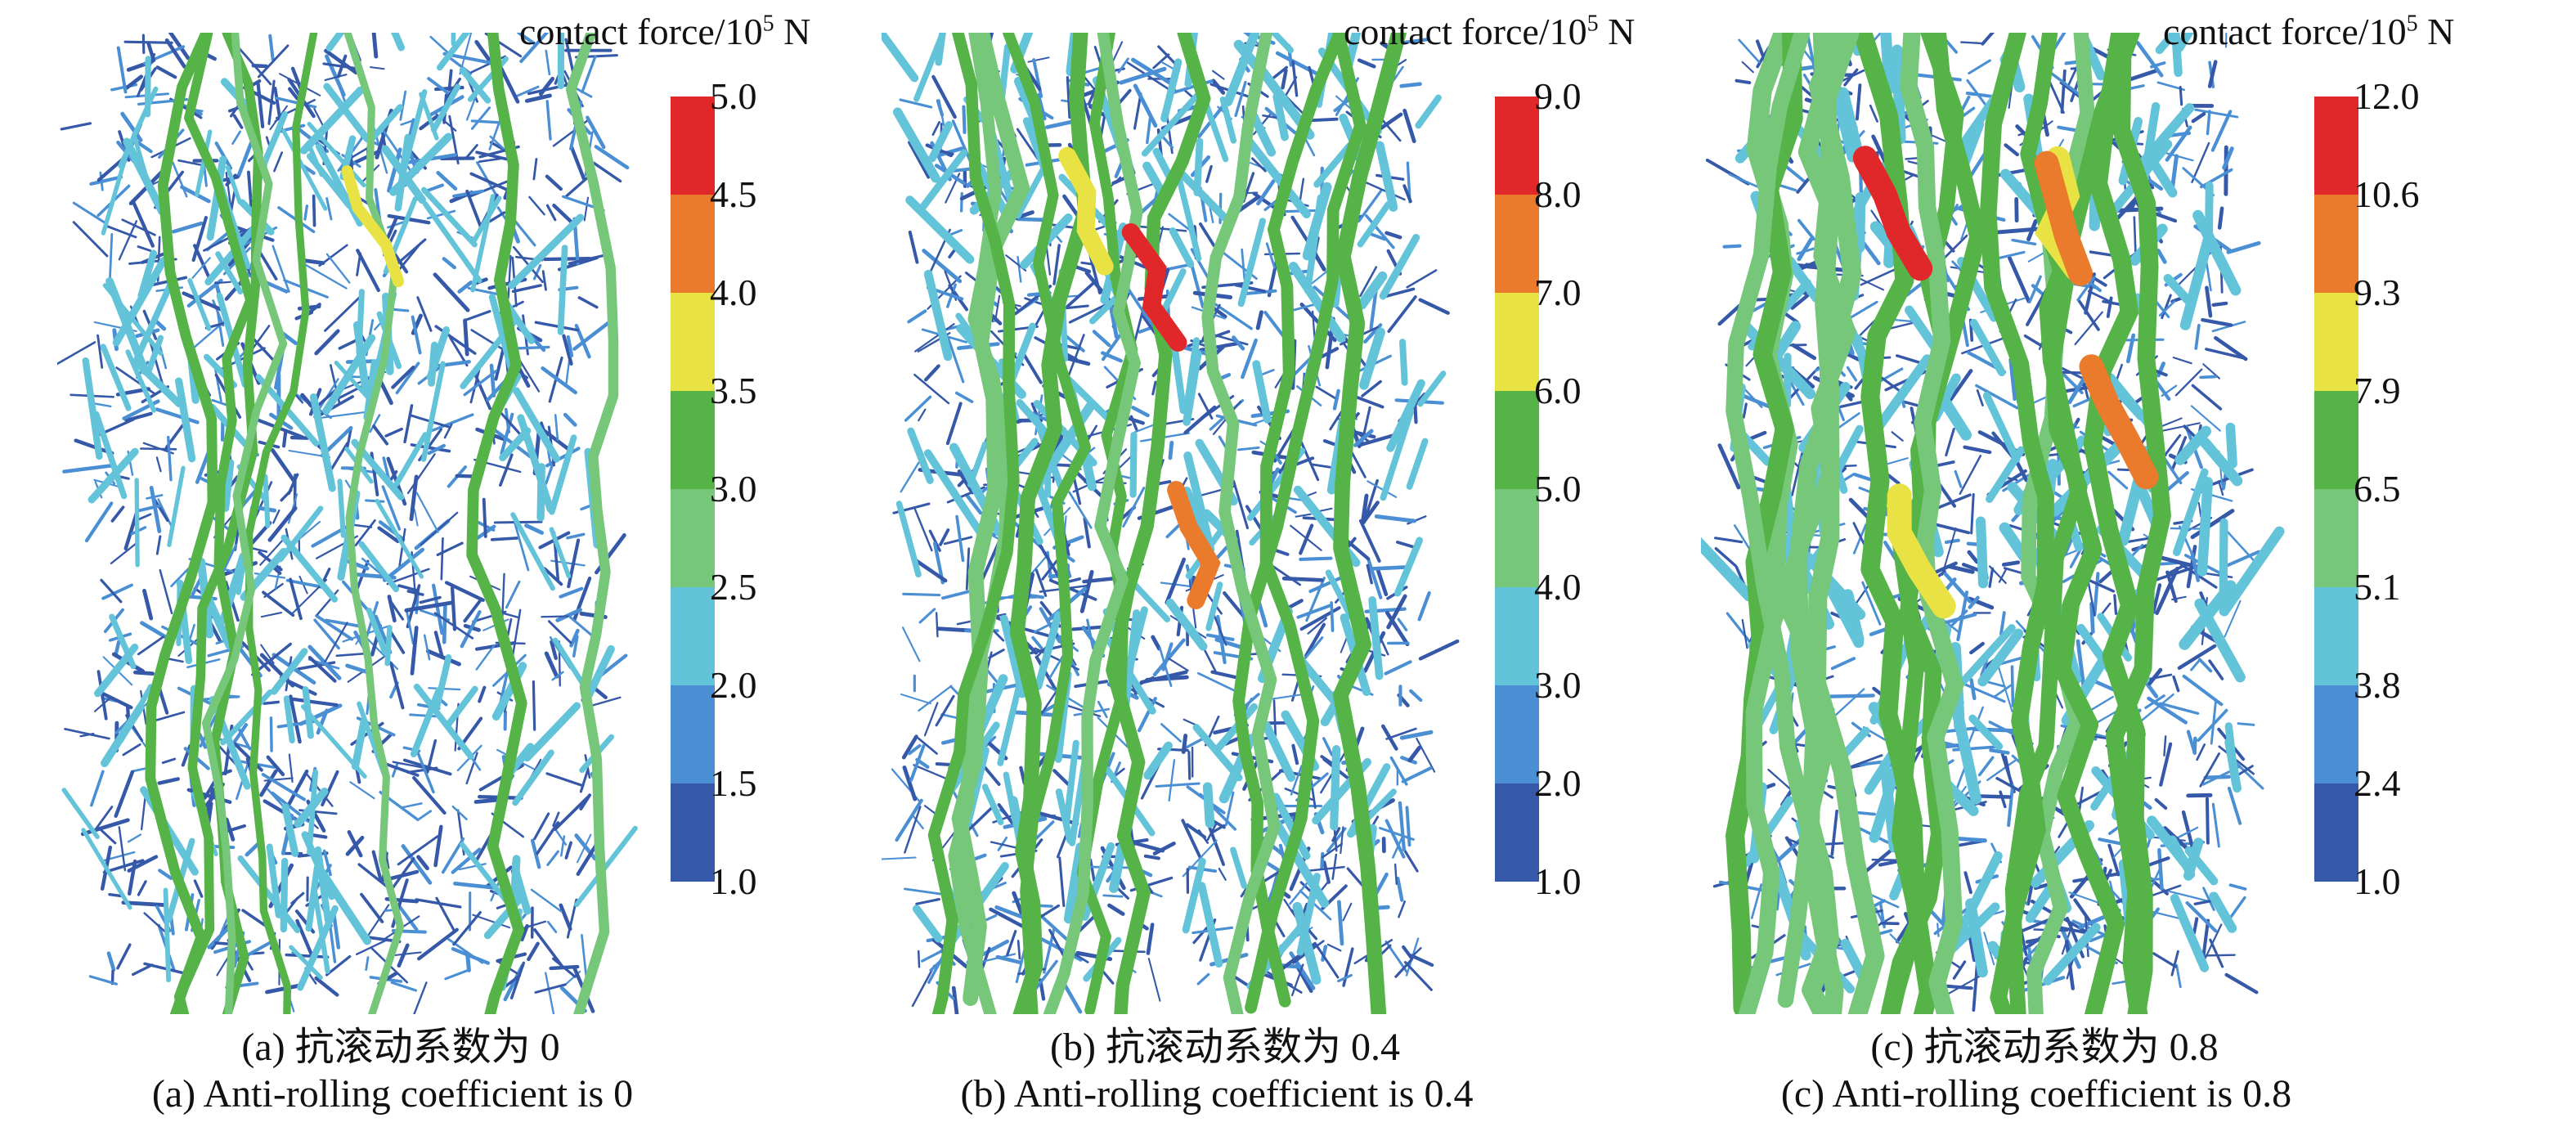 Image resolution: width=2576 pixels, height=1127 pixels. I want to click on colorbar-ticks: 12.0 10.6 9.3 7.9 6.5 5.1 3.8 2.4 1.0, so click(2387, 513).